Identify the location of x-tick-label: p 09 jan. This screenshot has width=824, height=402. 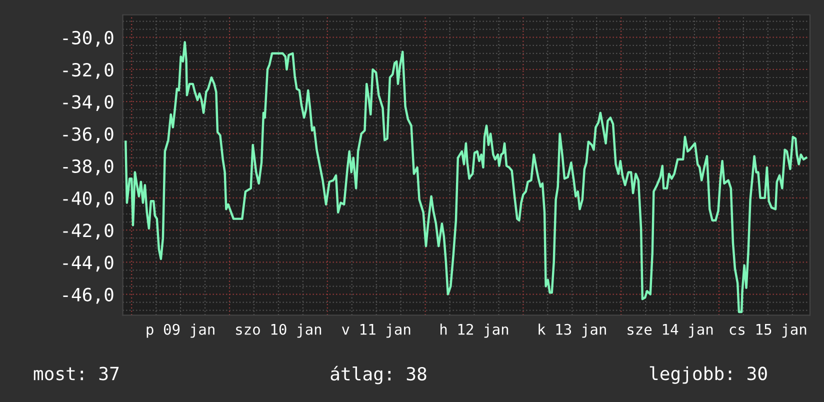
(180, 331).